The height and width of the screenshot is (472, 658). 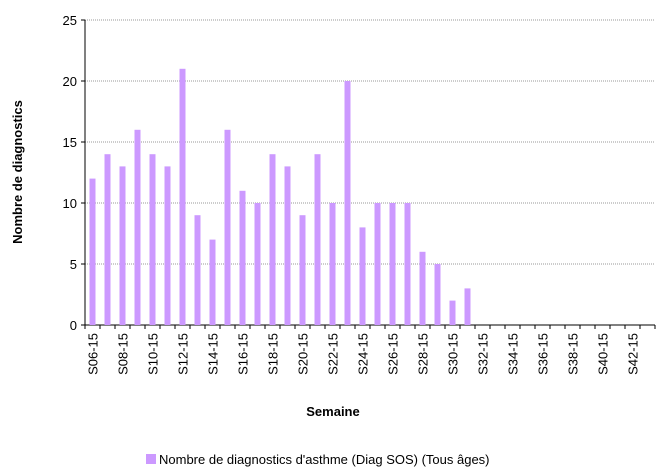 What do you see at coordinates (123, 354) in the screenshot?
I see `x-tick-label: S08-15` at bounding box center [123, 354].